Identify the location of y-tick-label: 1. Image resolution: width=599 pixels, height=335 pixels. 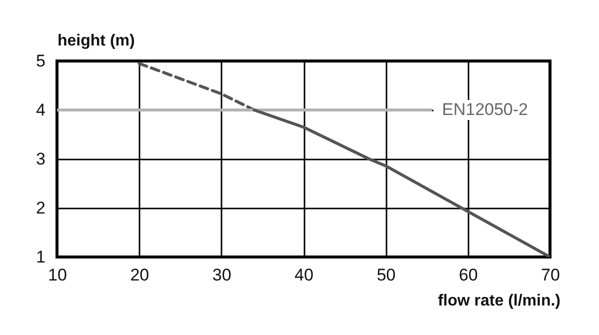
(41, 257).